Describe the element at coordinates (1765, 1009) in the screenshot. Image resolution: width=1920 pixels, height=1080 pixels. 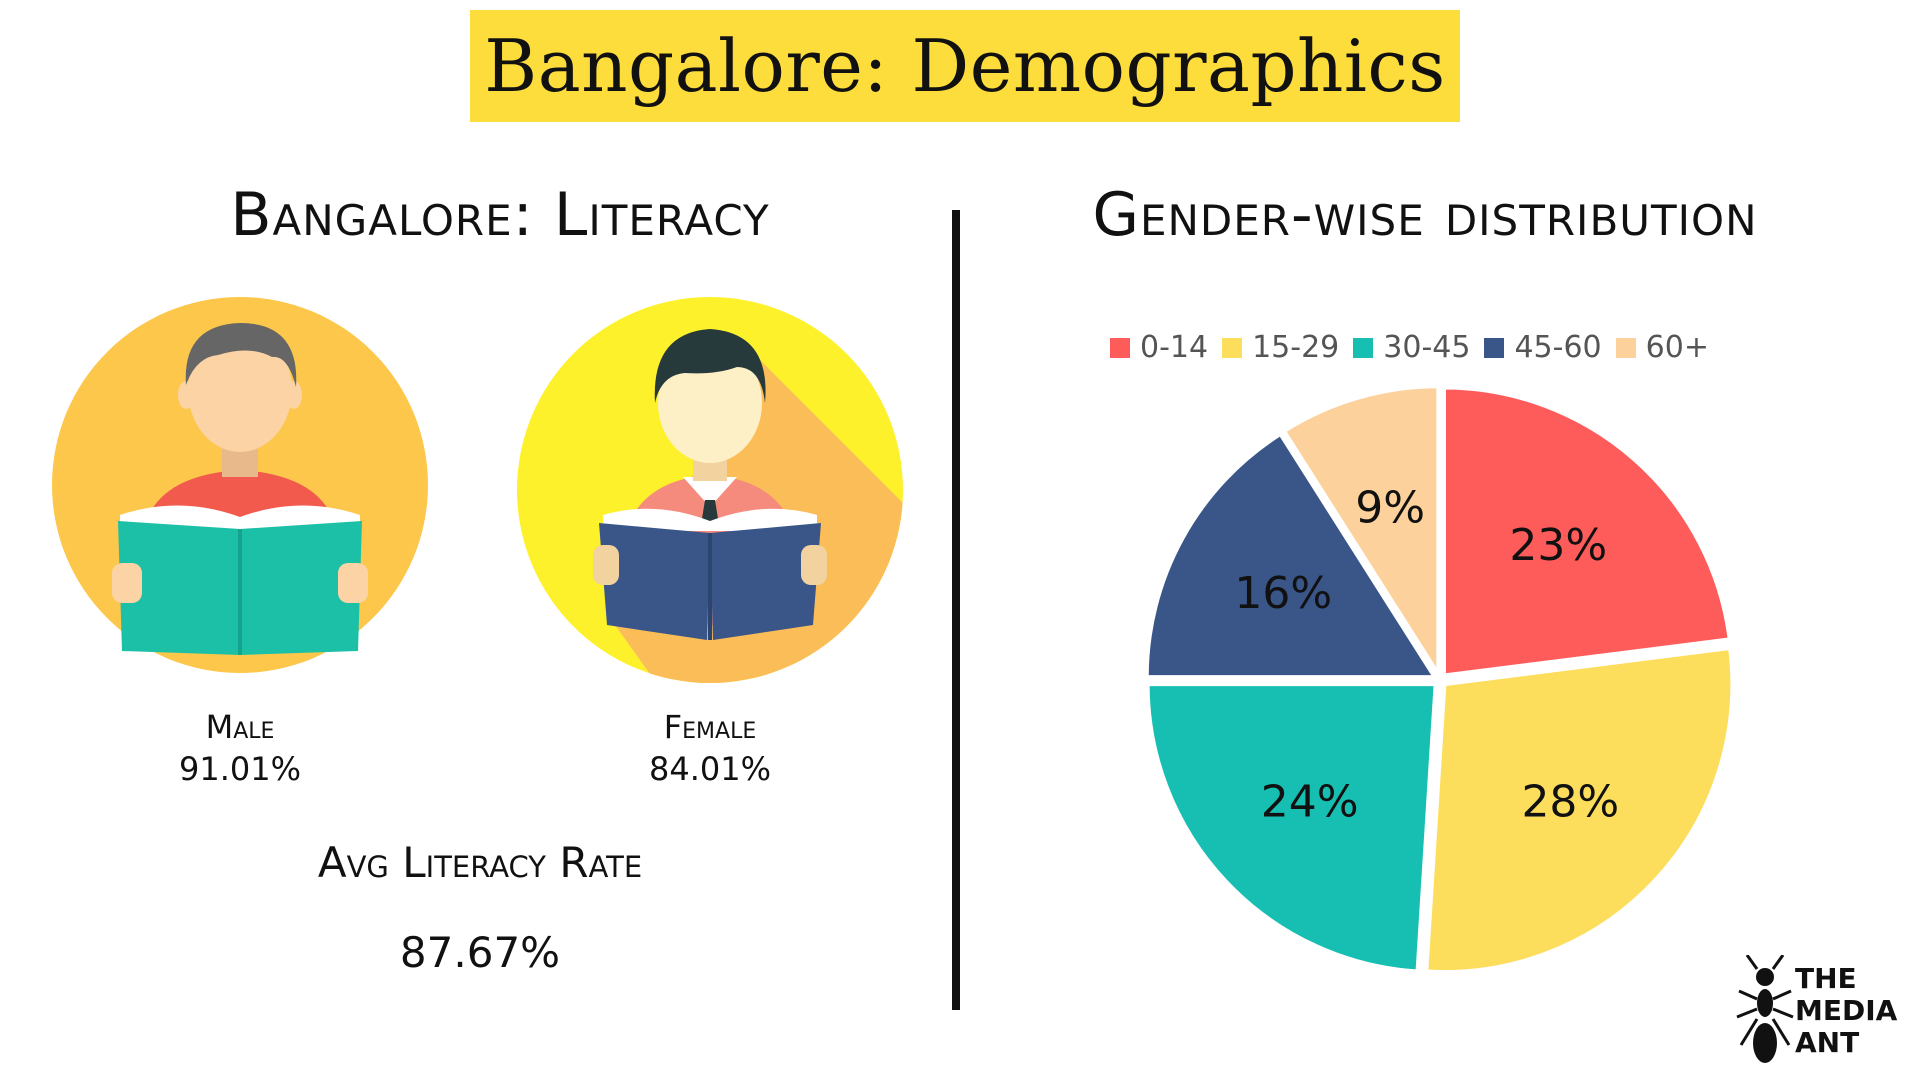
I see `ant-icon` at that location.